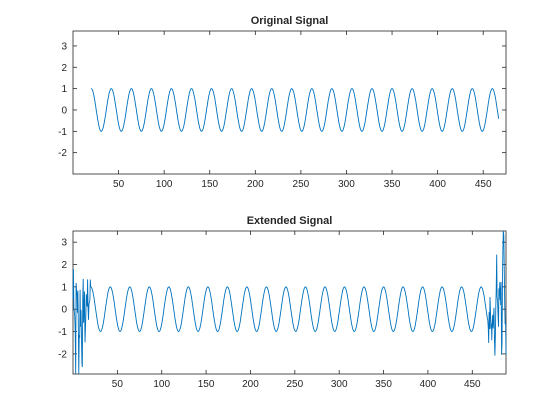 The image size is (560, 420). Describe the element at coordinates (295, 110) in the screenshot. I see `series-line` at that location.